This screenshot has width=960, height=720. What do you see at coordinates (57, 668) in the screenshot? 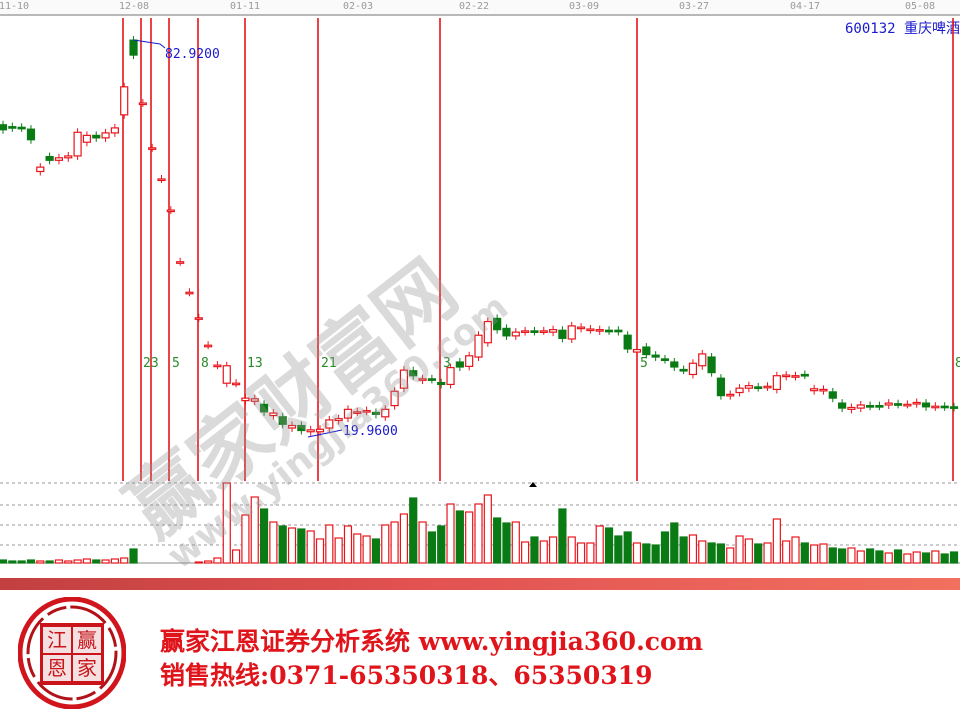
I see `logo-char: 恩` at bounding box center [57, 668].